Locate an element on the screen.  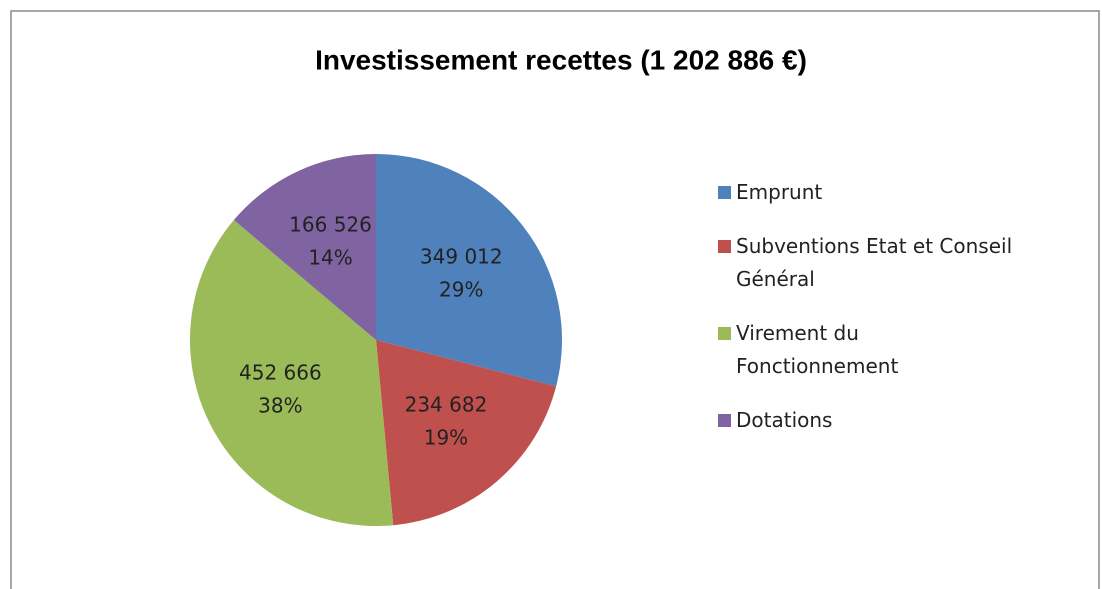
legend-label: Virement du Fonctionnement is located at coordinates (817, 349).